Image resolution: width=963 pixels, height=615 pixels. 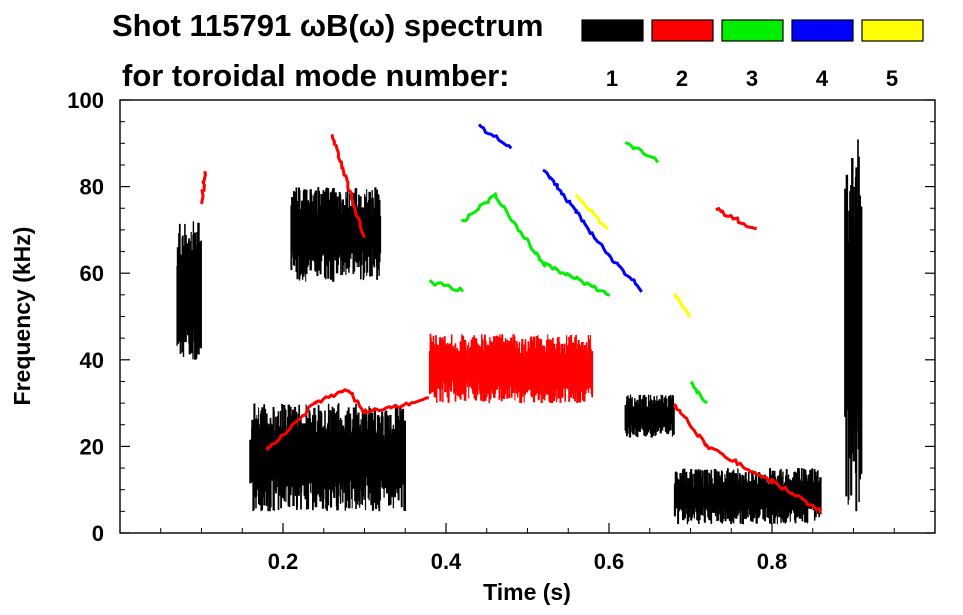 What do you see at coordinates (92, 273) in the screenshot?
I see `y-tick-label: 60` at bounding box center [92, 273].